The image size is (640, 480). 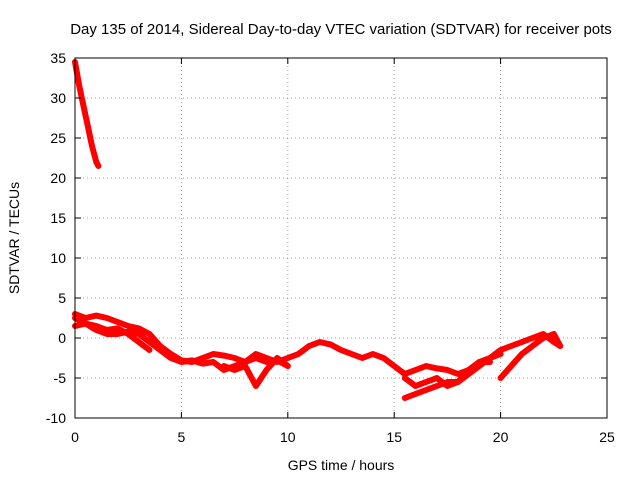 What do you see at coordinates (530, 356) in the screenshot?
I see `series-line-track-g` at bounding box center [530, 356].